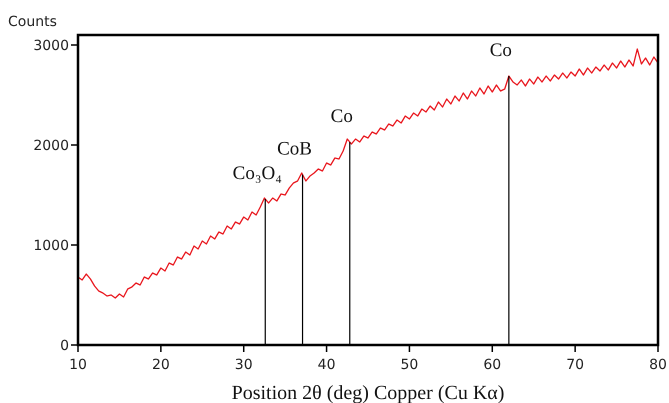  What do you see at coordinates (64, 346) in the screenshot?
I see `y-tick-label: 0` at bounding box center [64, 346].